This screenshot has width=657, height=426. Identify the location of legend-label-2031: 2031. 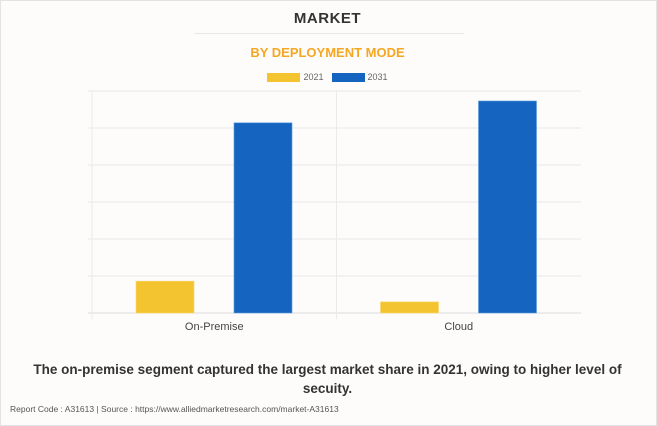
(377, 77).